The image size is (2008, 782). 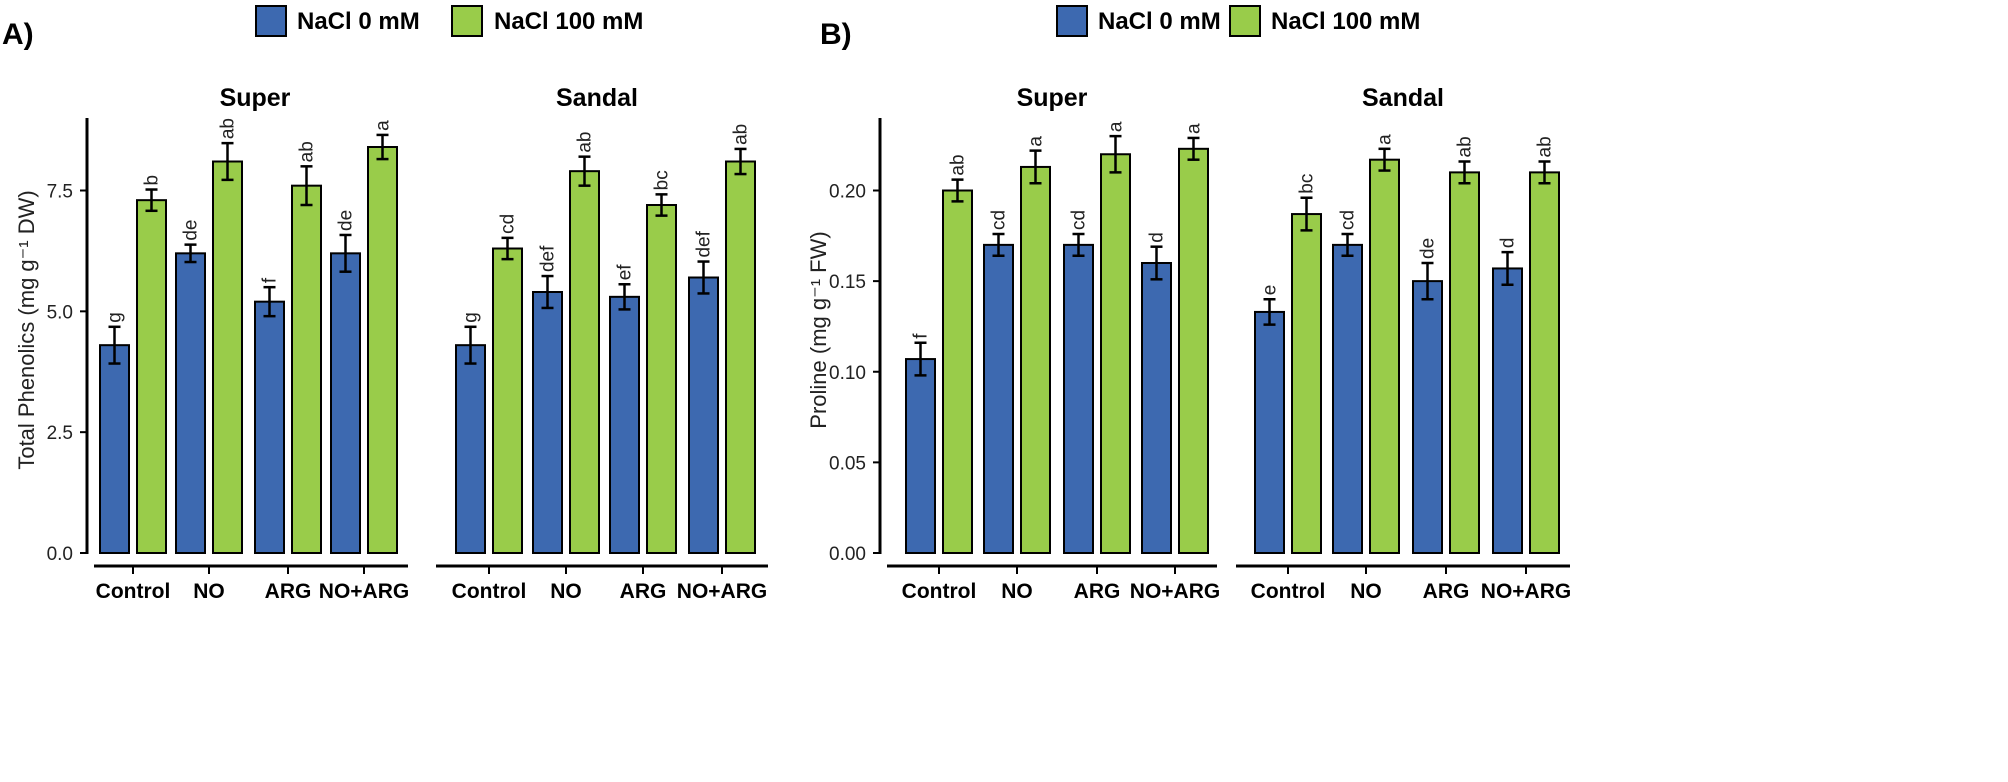 I want to click on panel-b-facet-super-category-label: NO+ARG, so click(x=1175, y=591).